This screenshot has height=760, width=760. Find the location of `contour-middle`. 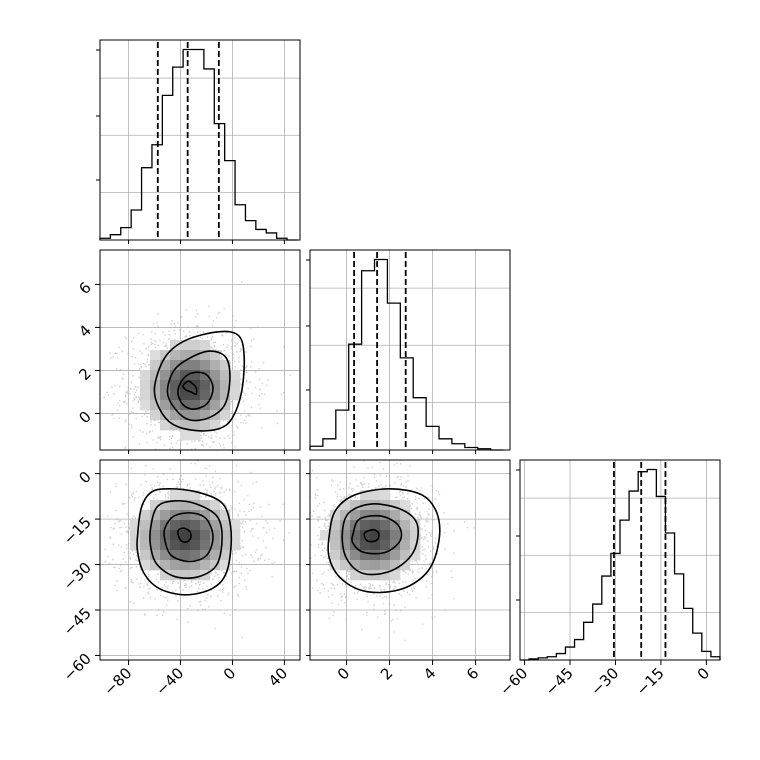

contour-middle is located at coordinates (186, 539).